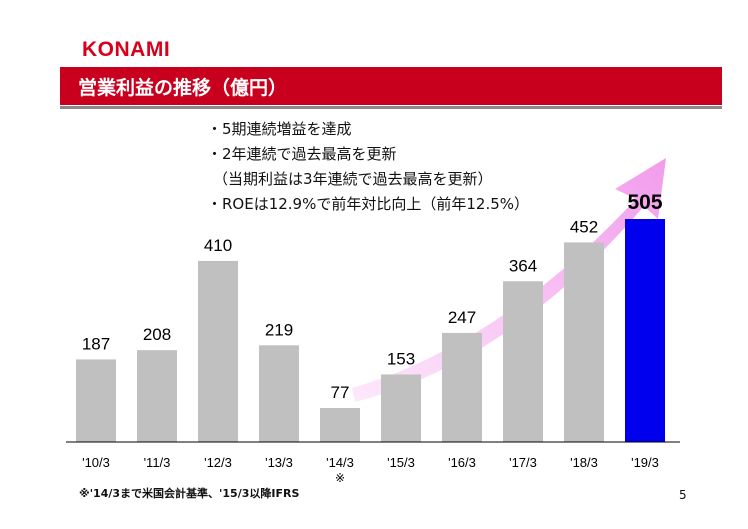  I want to click on bar--19-3, so click(645, 330).